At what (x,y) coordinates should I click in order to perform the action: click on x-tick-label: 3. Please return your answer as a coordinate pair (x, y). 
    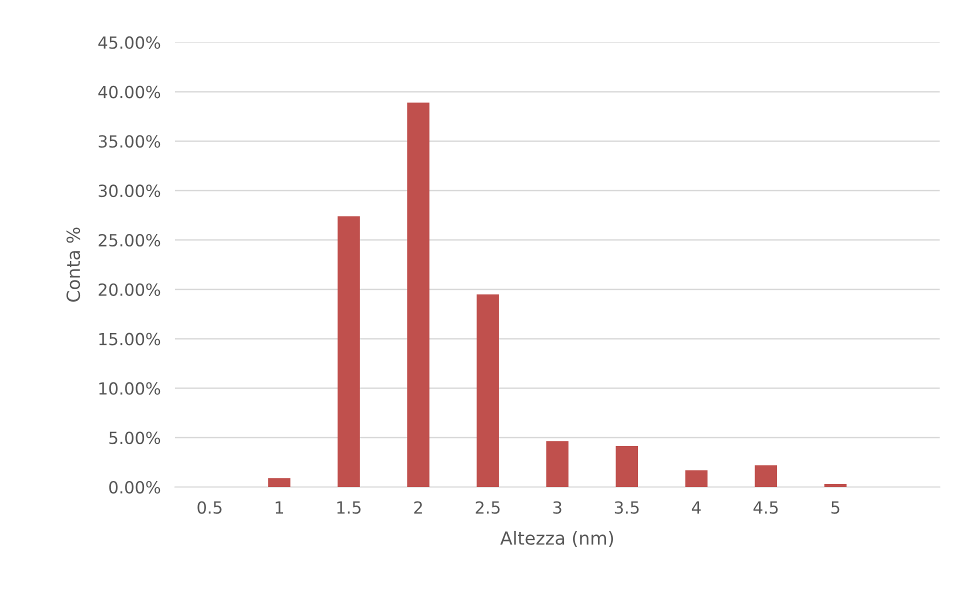
    Looking at the image, I should click on (557, 507).